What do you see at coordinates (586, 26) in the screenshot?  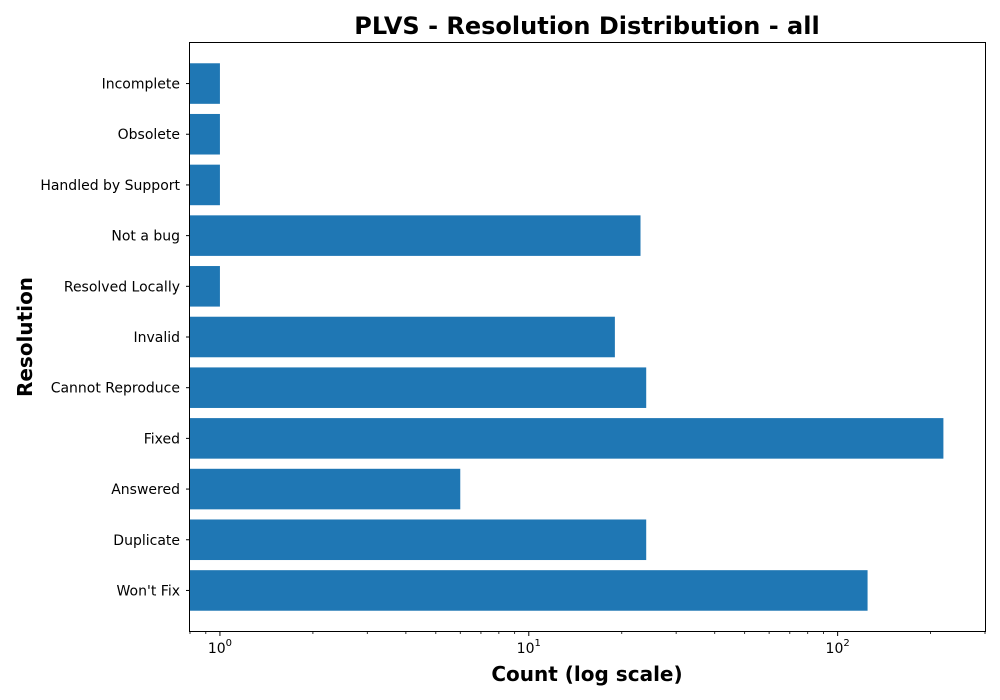 I see `chart-title: PLVS - Resolution Distribution - all` at bounding box center [586, 26].